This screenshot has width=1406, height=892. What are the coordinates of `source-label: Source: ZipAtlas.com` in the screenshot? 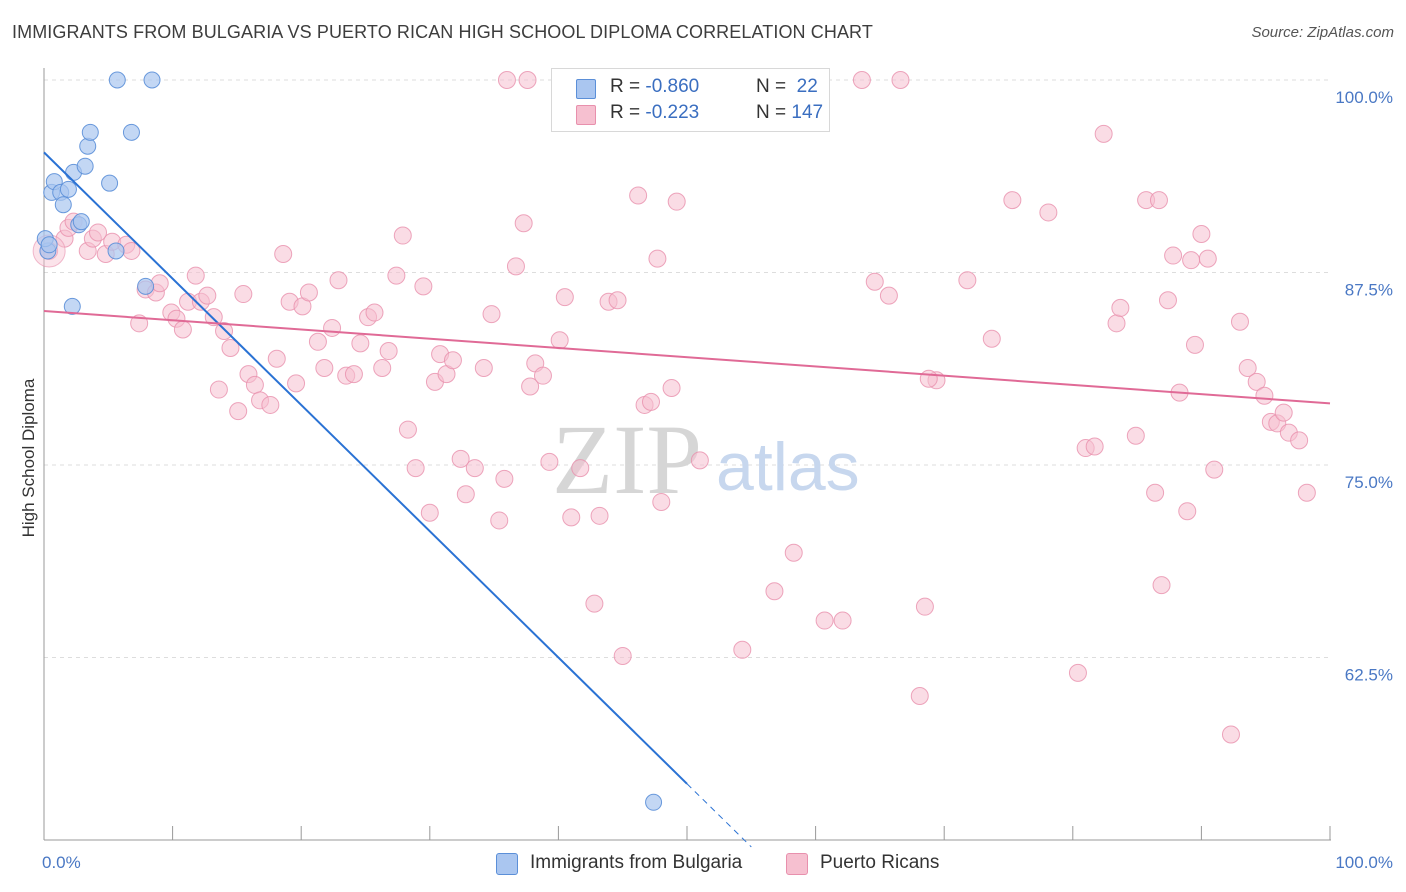 It's located at (1322, 32).